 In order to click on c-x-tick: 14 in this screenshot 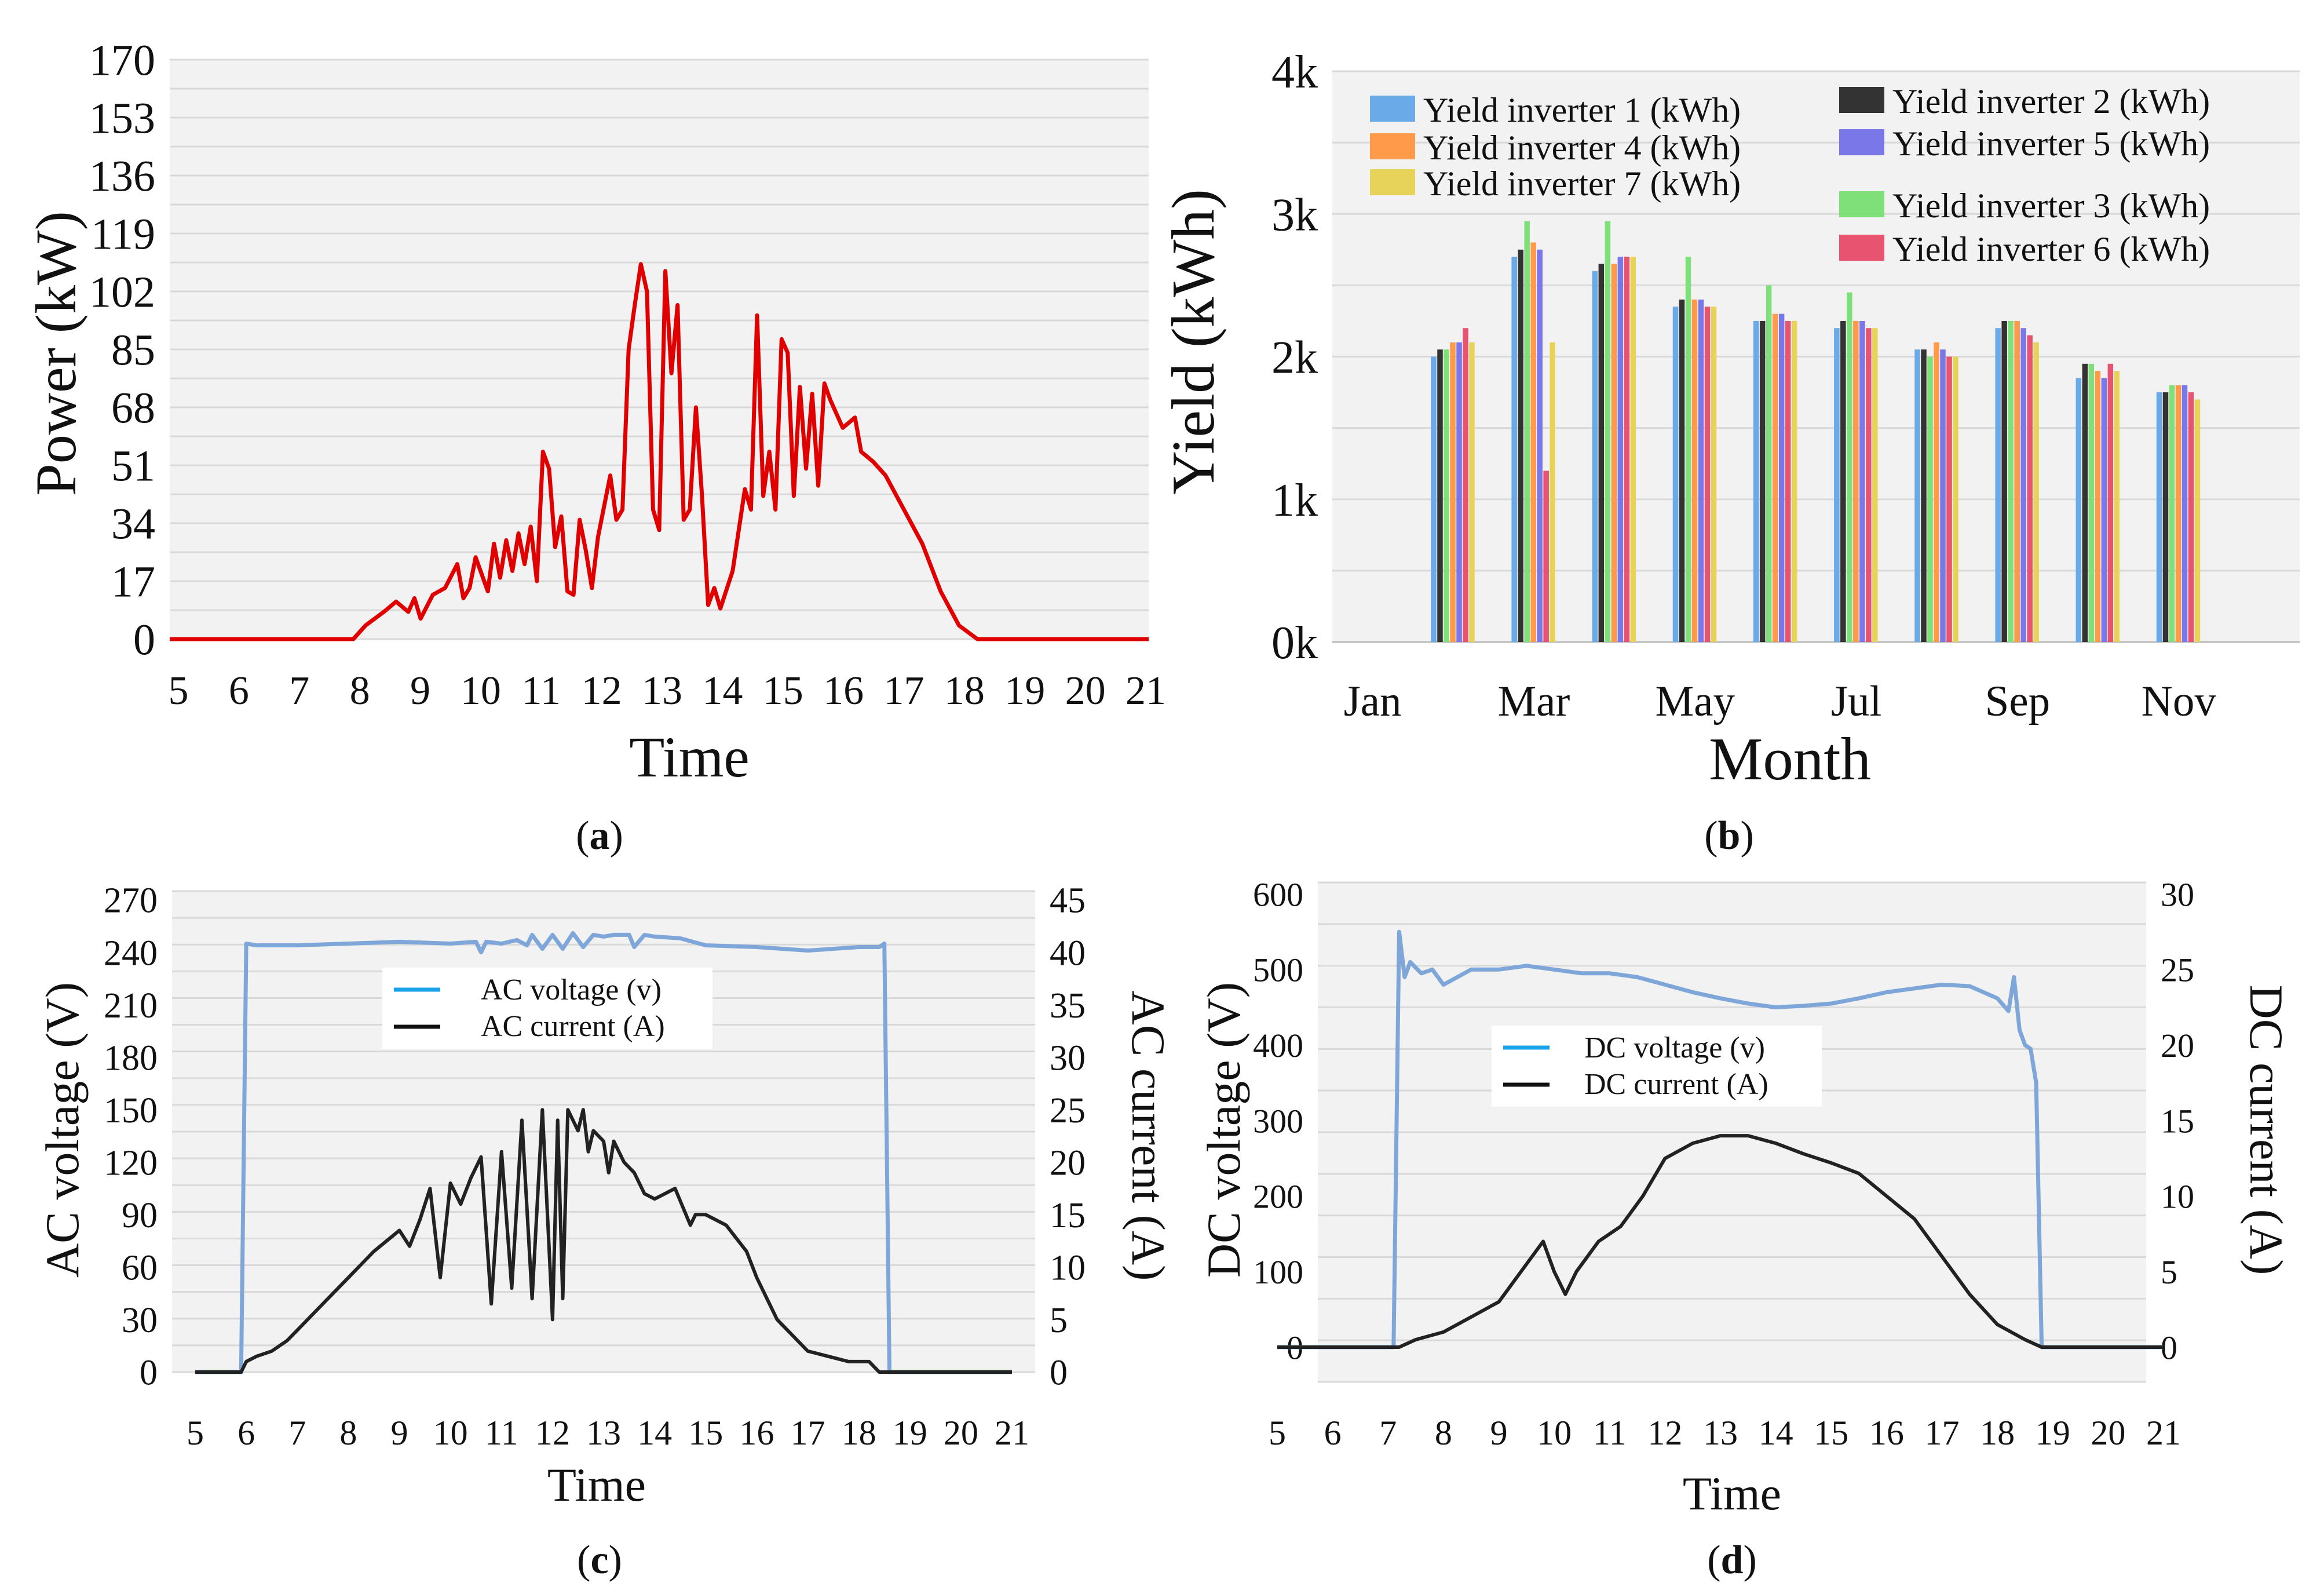, I will do `click(654, 1433)`.